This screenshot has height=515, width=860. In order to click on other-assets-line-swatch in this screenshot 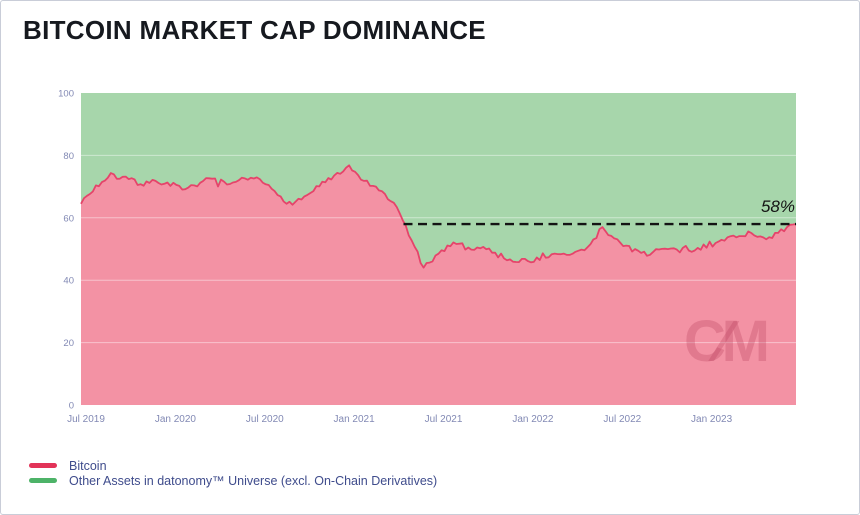, I will do `click(43, 480)`.